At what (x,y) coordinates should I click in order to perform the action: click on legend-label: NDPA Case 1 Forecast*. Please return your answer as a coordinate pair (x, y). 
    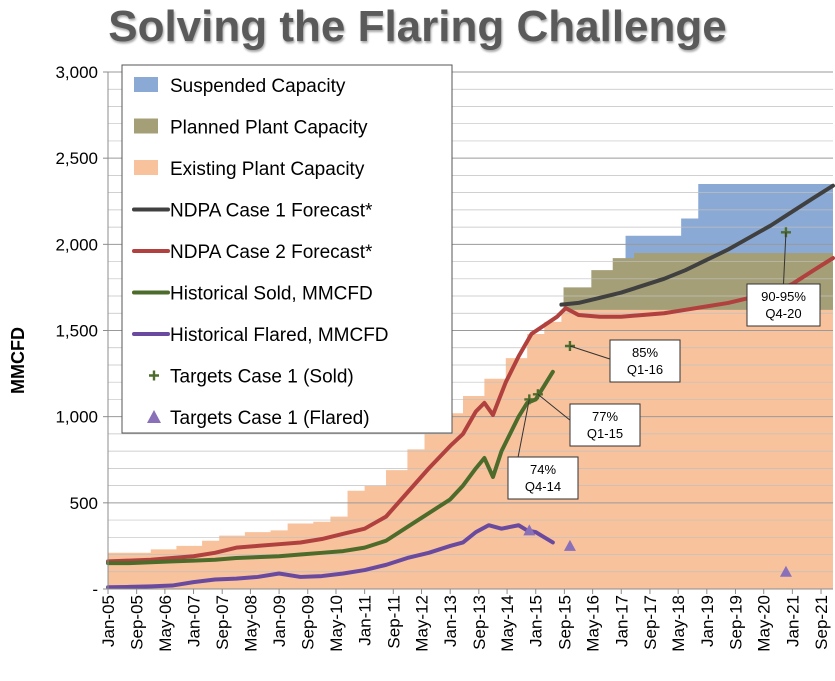
    Looking at the image, I should click on (271, 211).